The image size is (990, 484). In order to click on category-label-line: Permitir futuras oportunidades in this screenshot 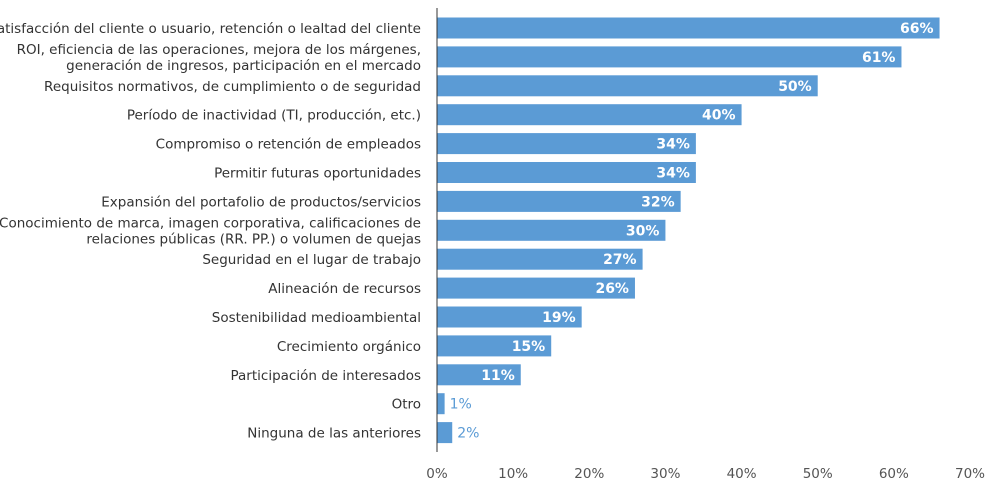, I will do `click(317, 174)`.